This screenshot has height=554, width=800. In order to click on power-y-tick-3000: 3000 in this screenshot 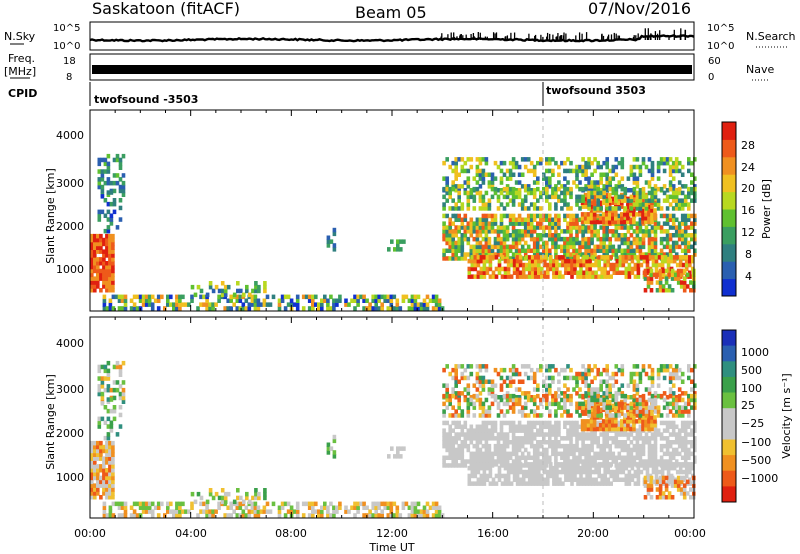, I will do `click(70, 183)`.